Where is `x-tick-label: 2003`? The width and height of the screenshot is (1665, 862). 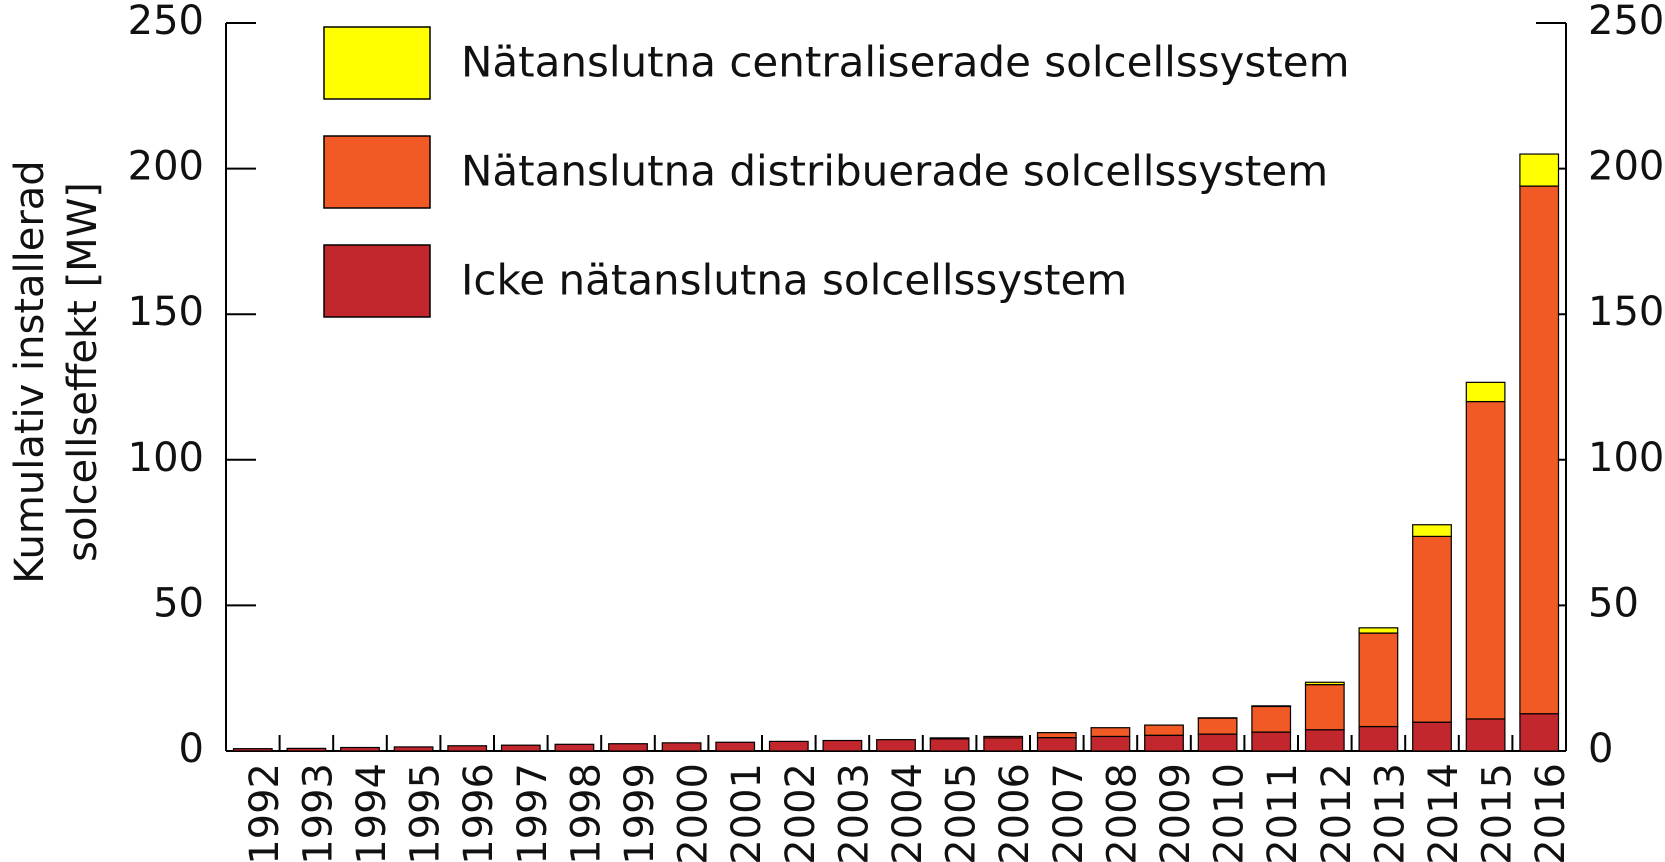
x-tick-label: 2003 is located at coordinates (854, 812).